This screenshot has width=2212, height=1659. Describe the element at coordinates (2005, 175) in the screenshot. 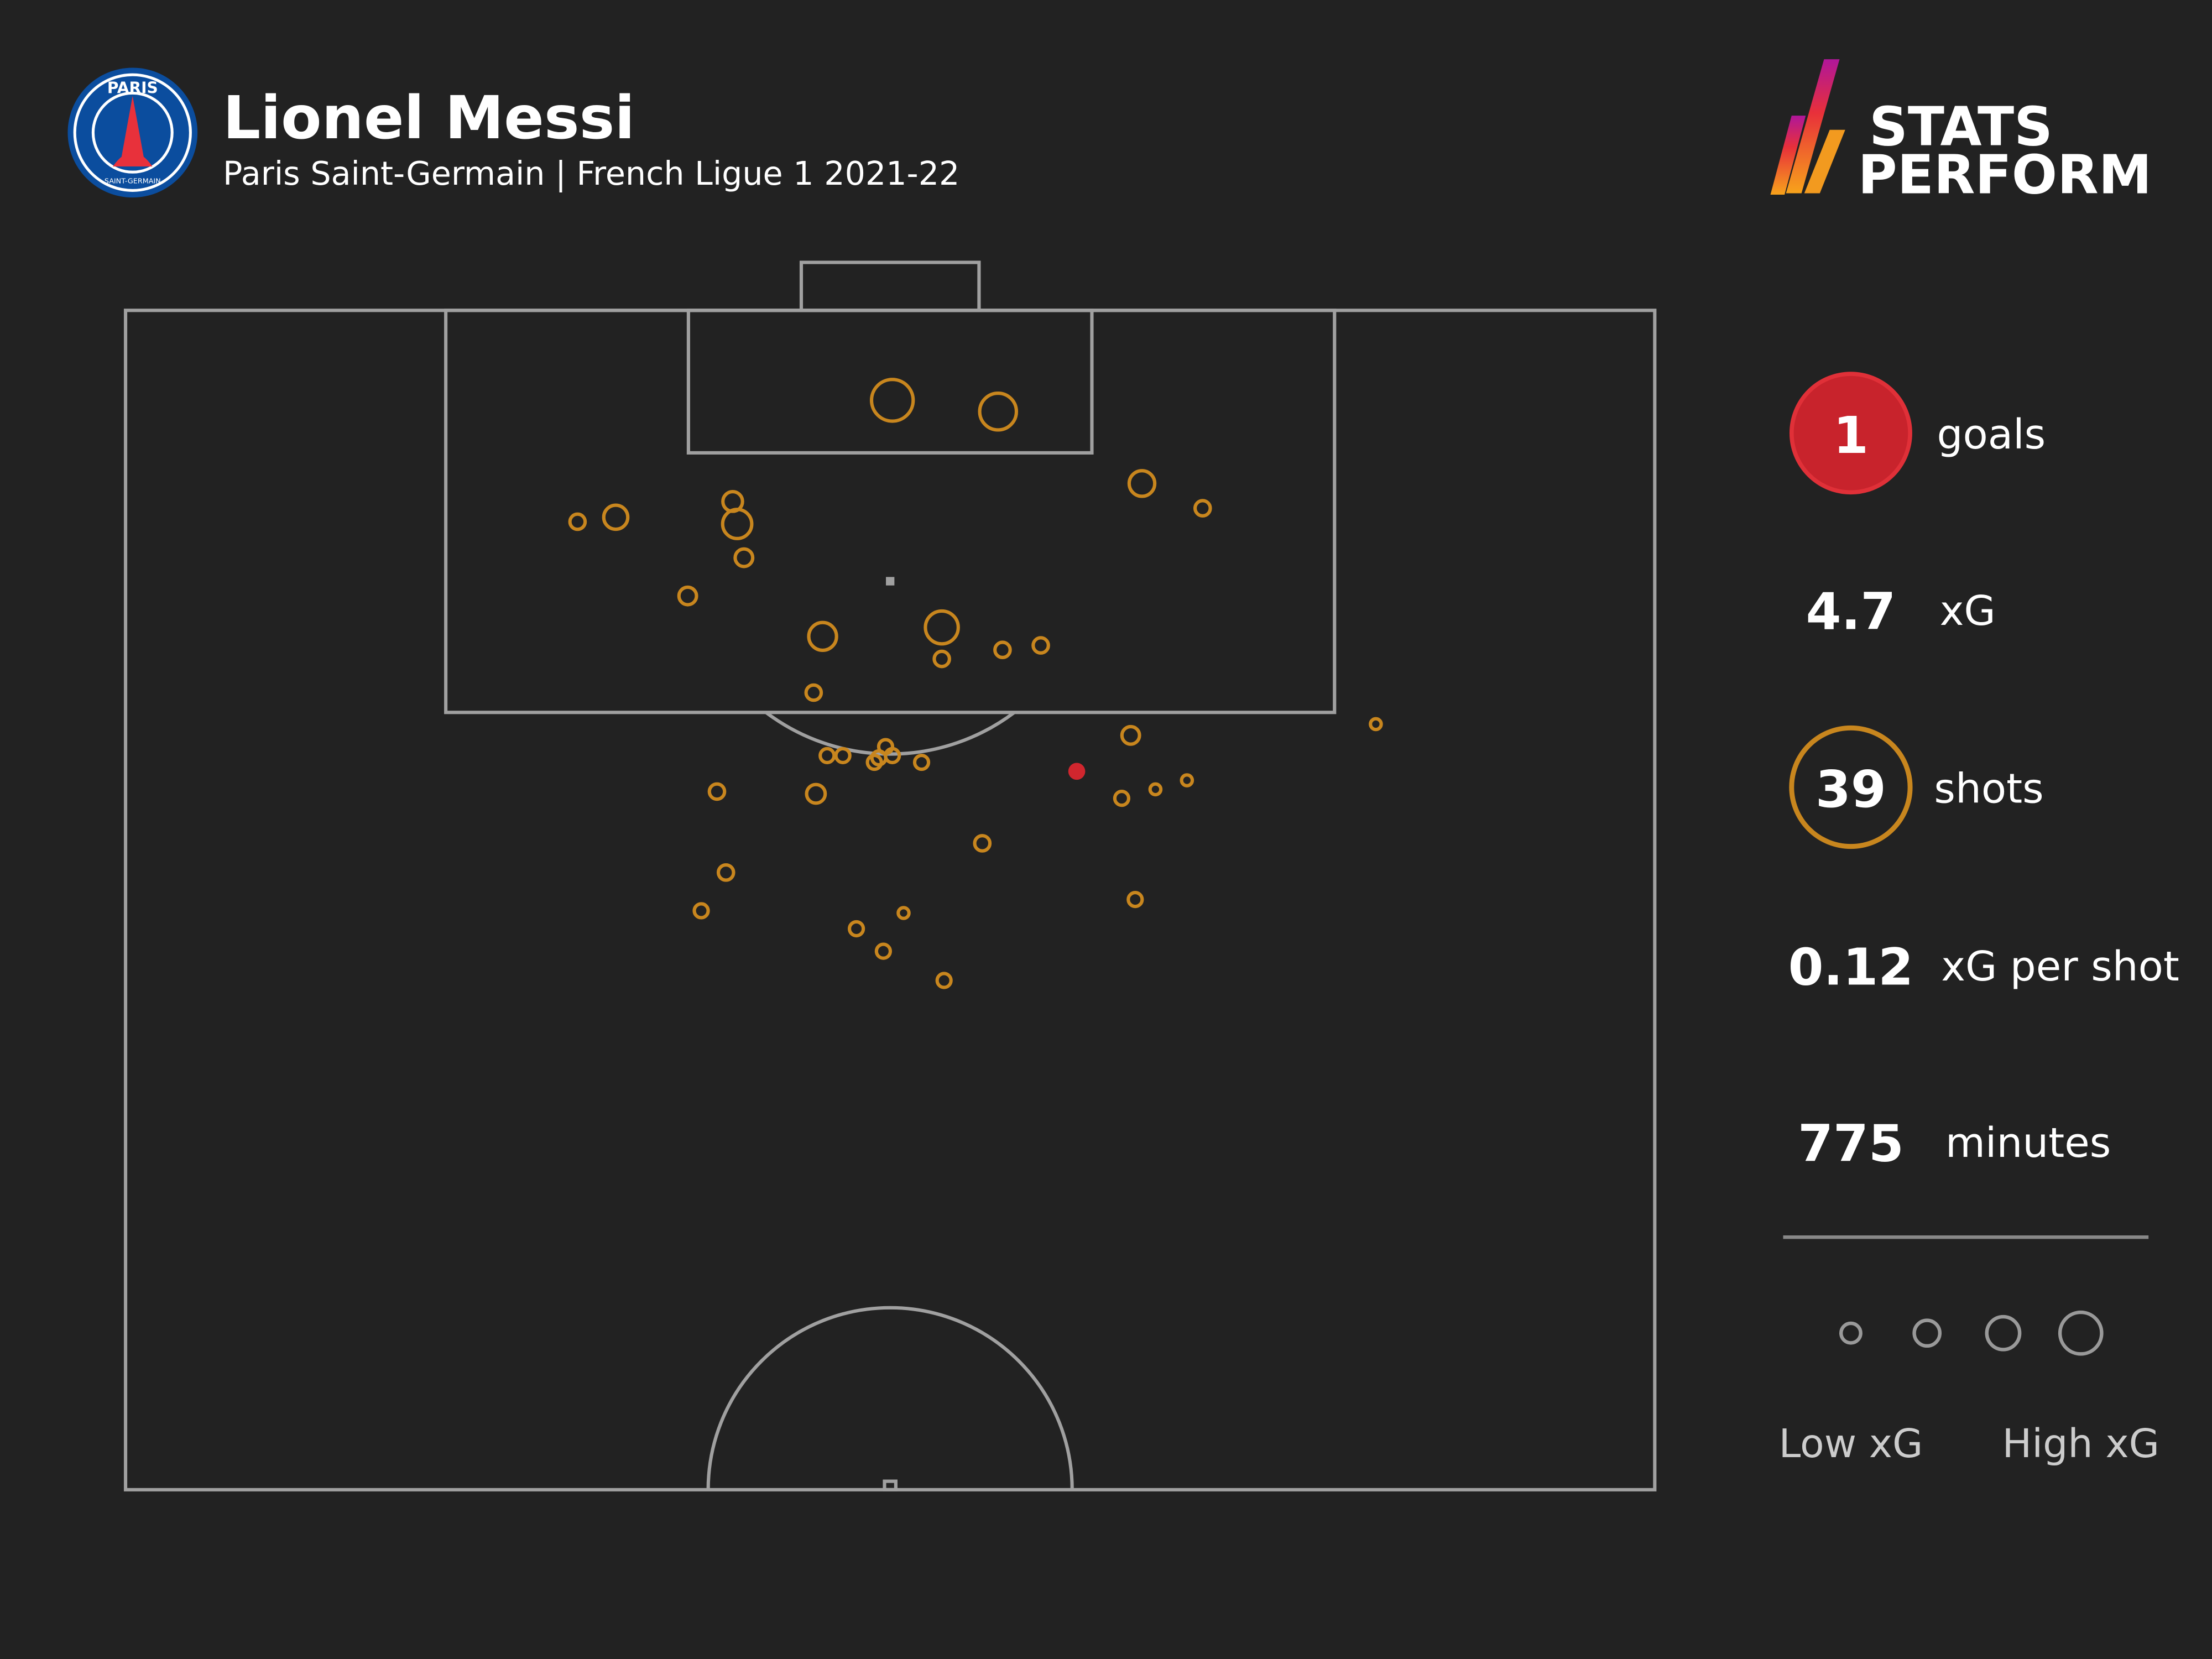

I see `brand-line2: PERFORM` at that location.